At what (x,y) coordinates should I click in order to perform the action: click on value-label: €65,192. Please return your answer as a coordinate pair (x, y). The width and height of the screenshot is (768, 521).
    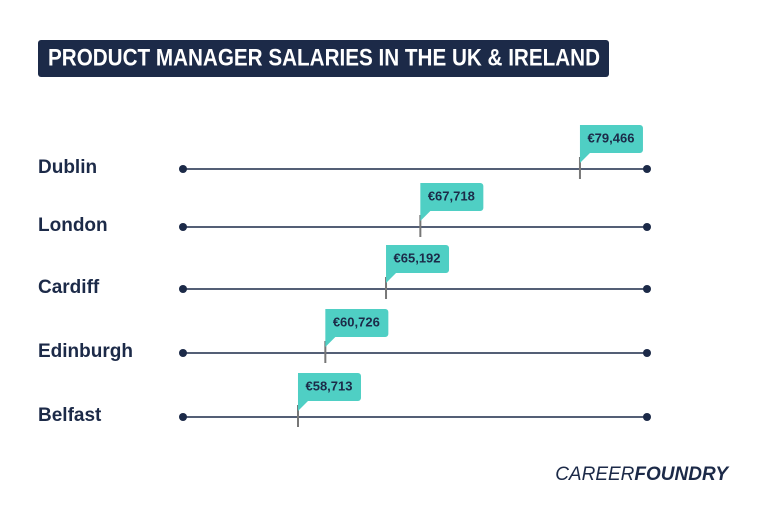
    Looking at the image, I should click on (417, 257).